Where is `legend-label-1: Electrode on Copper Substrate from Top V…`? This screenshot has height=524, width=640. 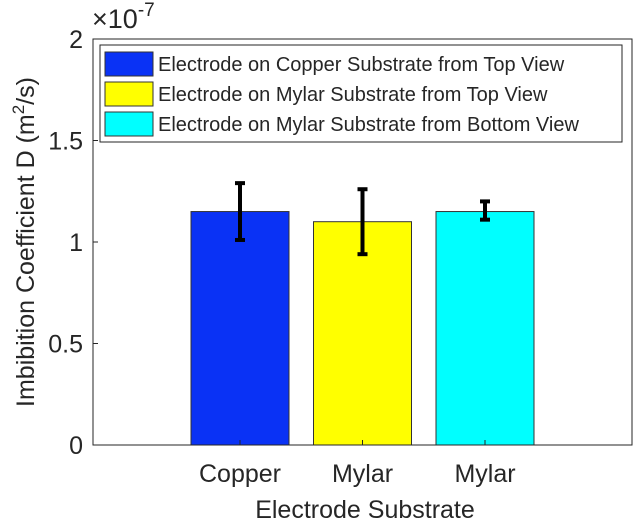 legend-label-1: Electrode on Copper Substrate from Top V… is located at coordinates (361, 65).